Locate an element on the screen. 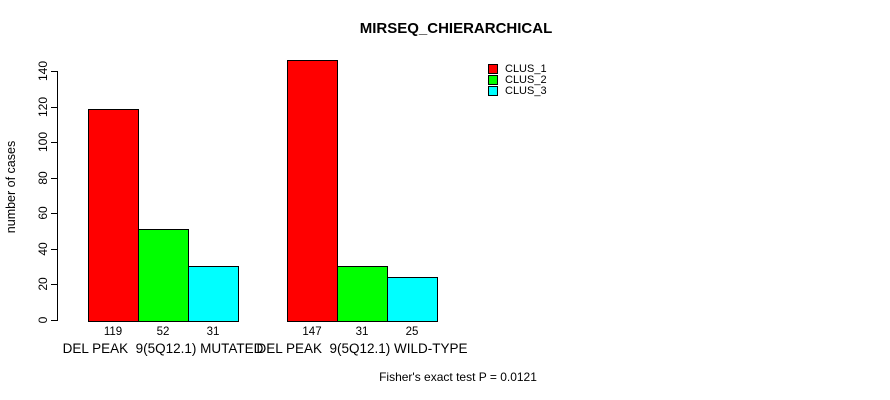 The height and width of the screenshot is (400, 890). bar-clus_3-group2 is located at coordinates (412, 299).